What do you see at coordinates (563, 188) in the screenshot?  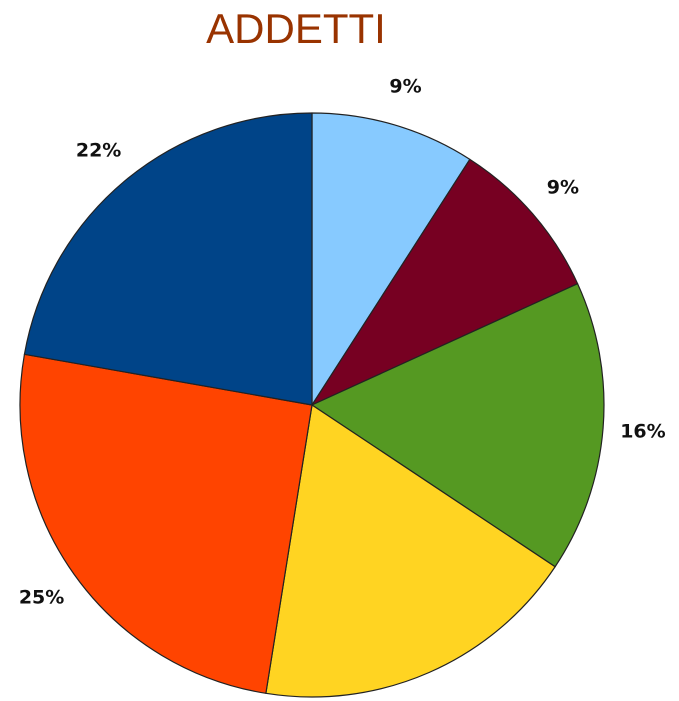 I see `slice-label-2: 9%` at bounding box center [563, 188].